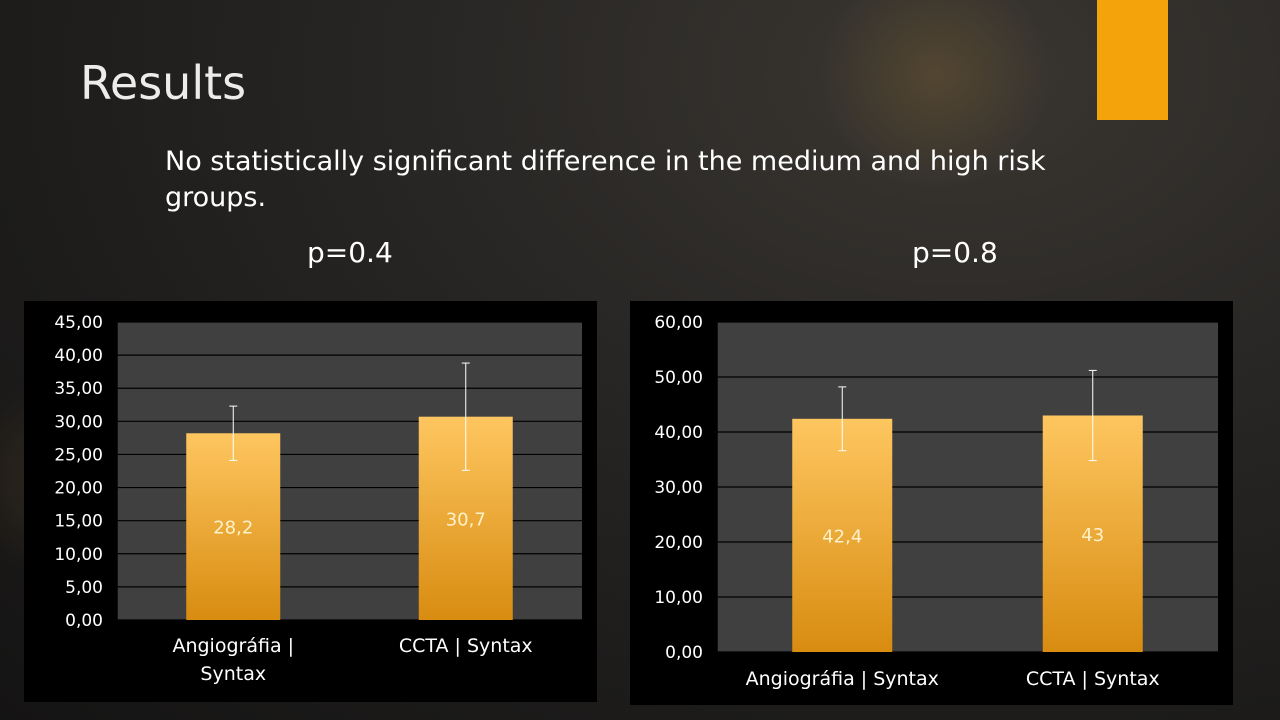 This screenshot has width=1280, height=720. What do you see at coordinates (678, 378) in the screenshot?
I see `y-tick-label: 50,00` at bounding box center [678, 378].